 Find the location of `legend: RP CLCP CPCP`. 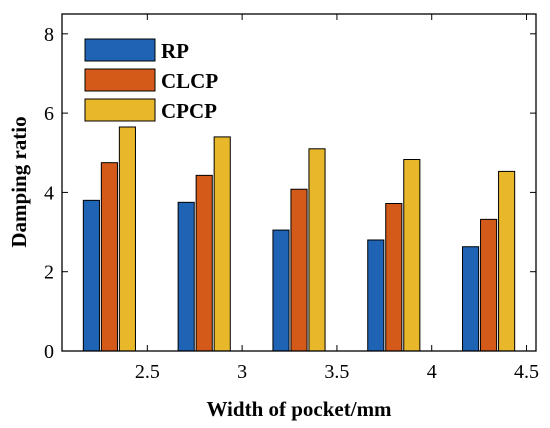

legend: RP CLCP CPCP is located at coordinates (151, 80).